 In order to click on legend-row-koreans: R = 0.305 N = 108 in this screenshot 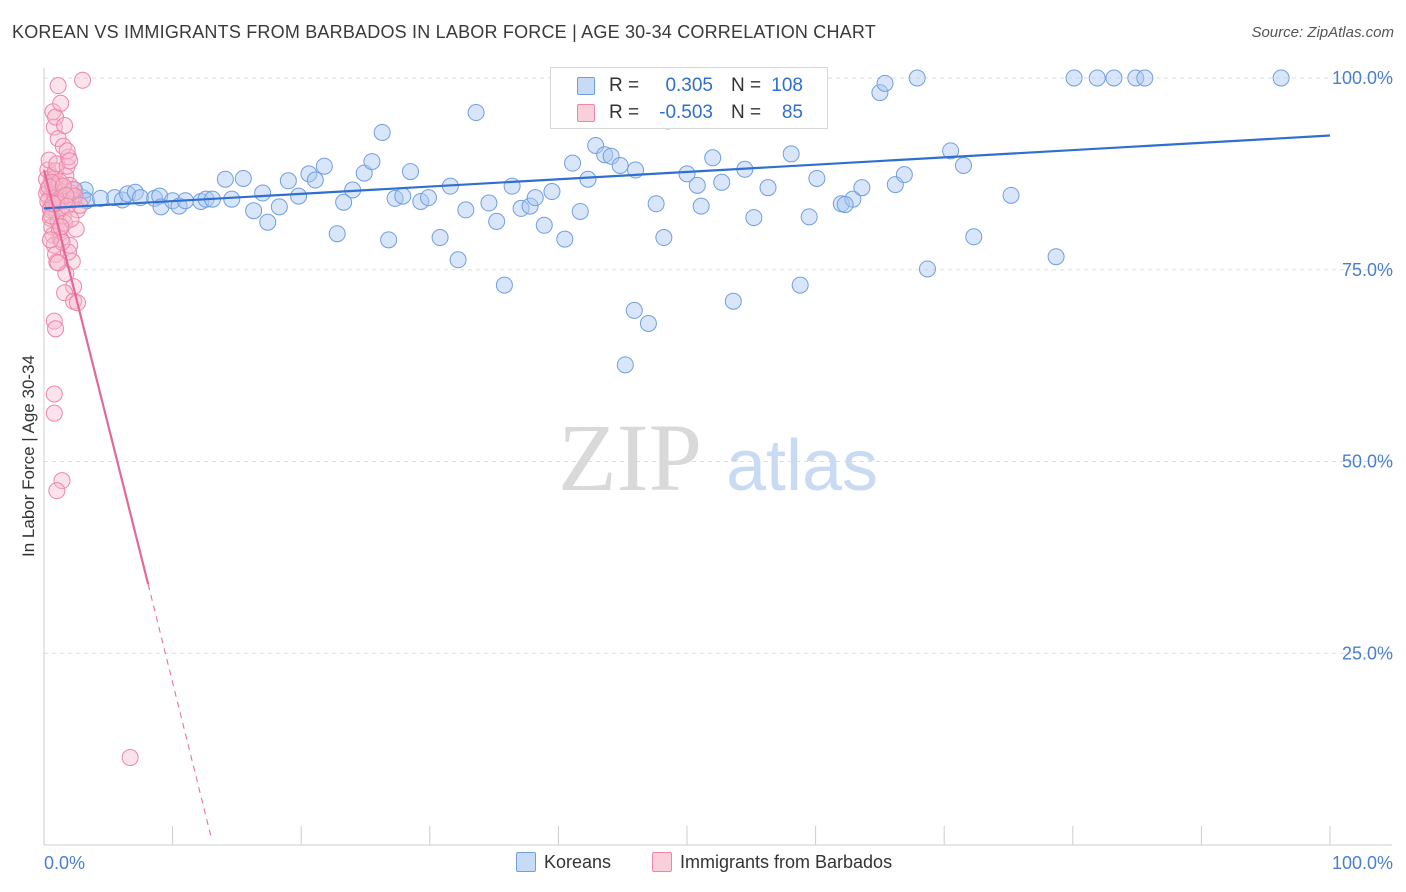, I will do `click(689, 86)`.